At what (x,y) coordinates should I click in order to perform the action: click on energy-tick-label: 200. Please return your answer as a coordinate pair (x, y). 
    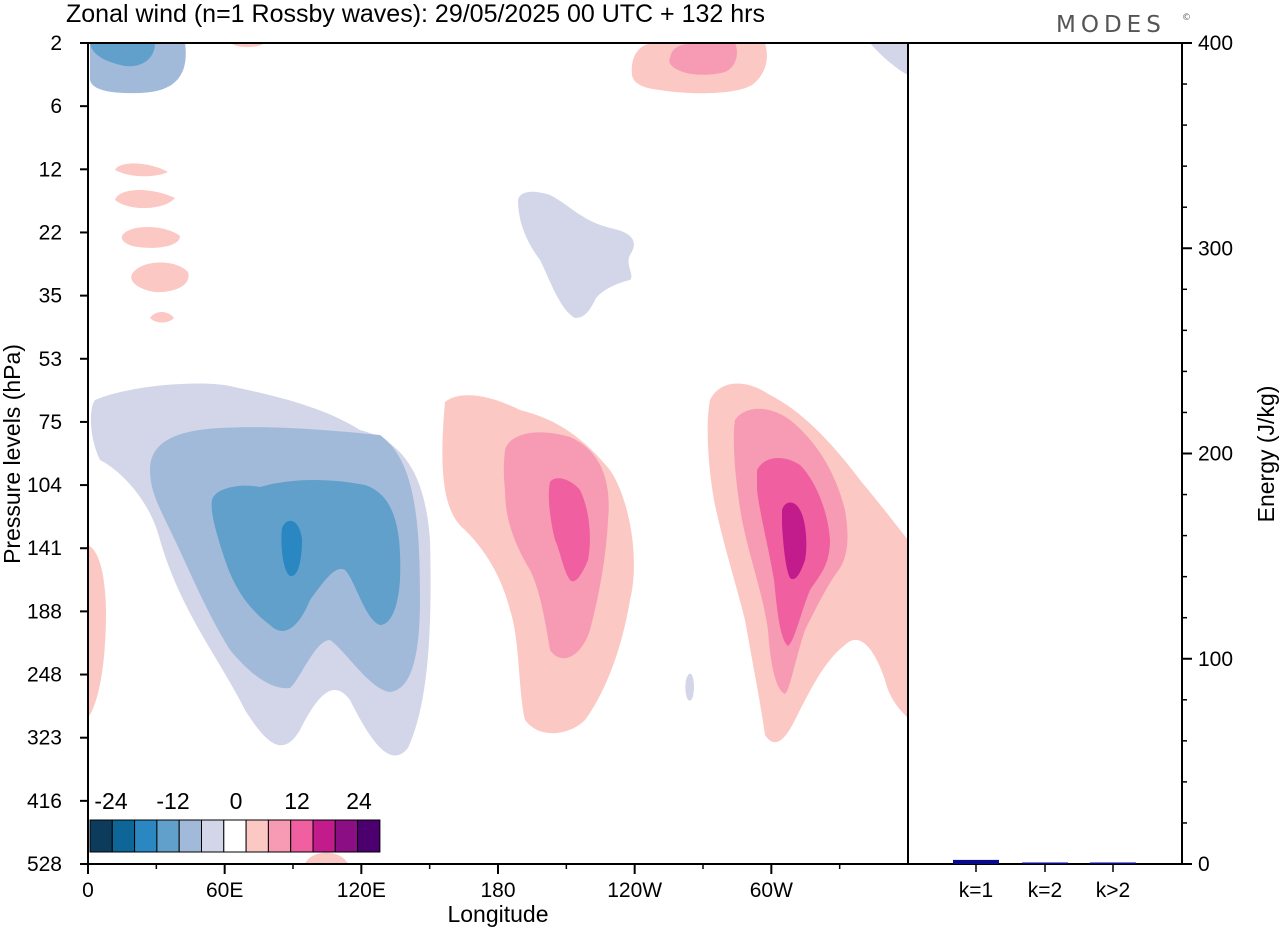
    Looking at the image, I should click on (1215, 454).